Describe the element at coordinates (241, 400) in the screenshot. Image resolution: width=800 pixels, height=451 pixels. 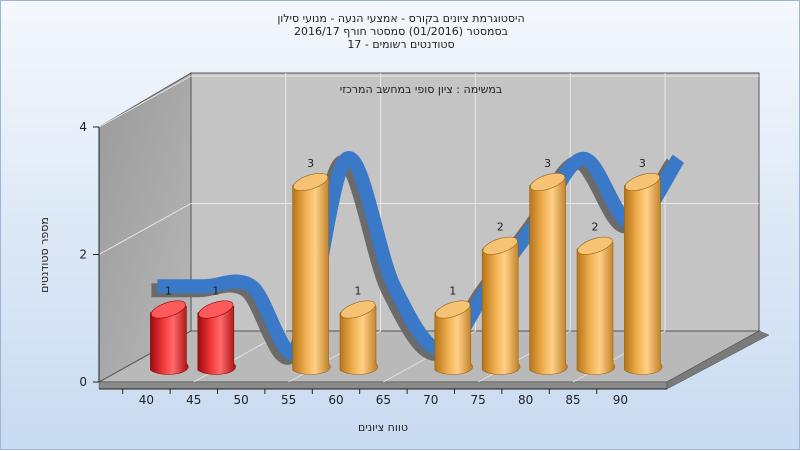
I see `x-tick-label: 50` at that location.